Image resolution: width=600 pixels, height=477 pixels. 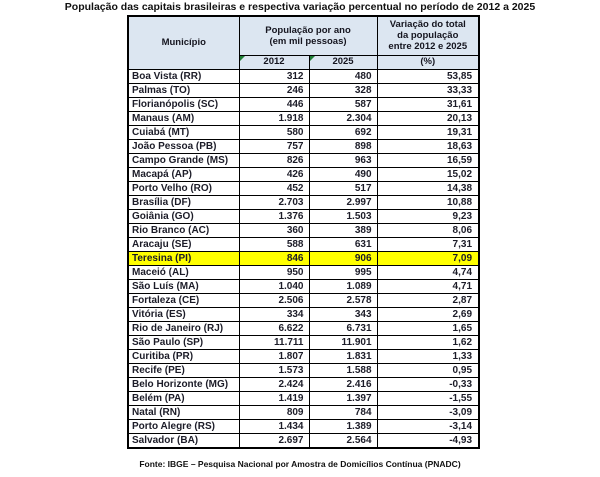 What do you see at coordinates (274, 174) in the screenshot?
I see `population-2012-cell: 426` at bounding box center [274, 174].